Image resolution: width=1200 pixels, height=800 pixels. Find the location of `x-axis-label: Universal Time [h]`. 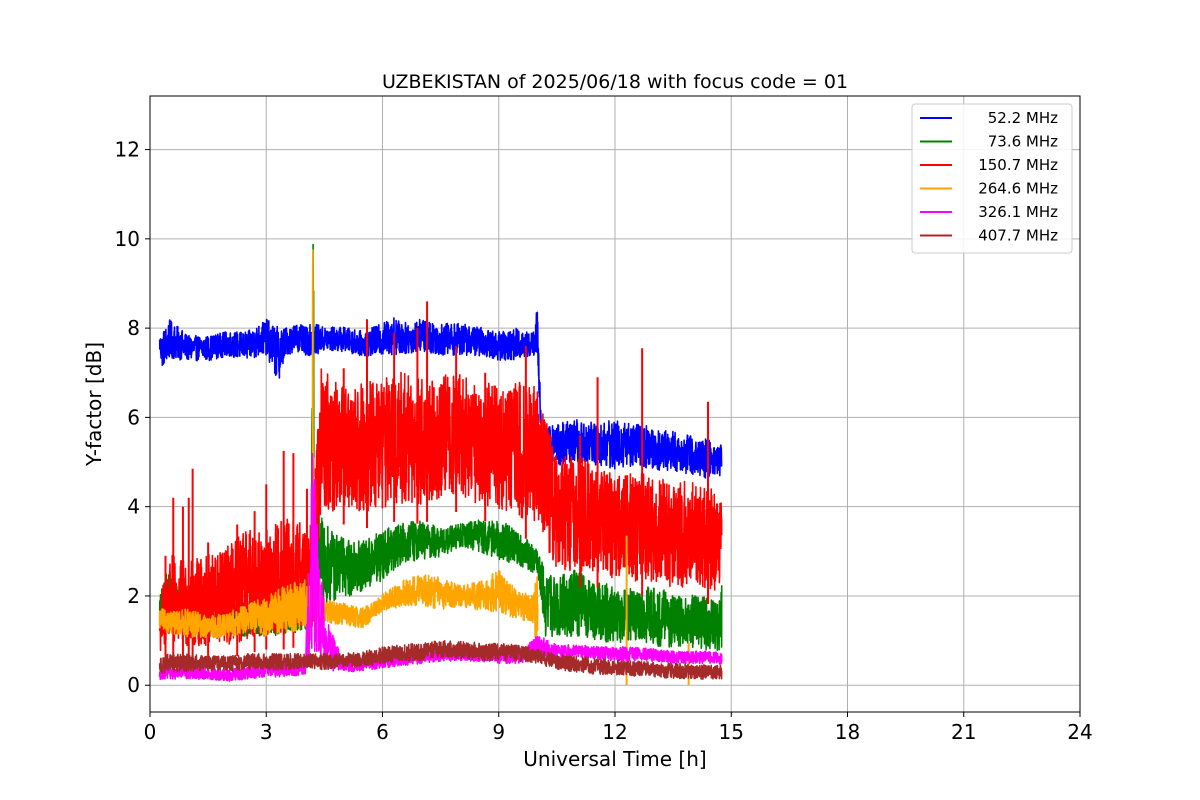

x-axis-label: Universal Time [h] is located at coordinates (614, 759).